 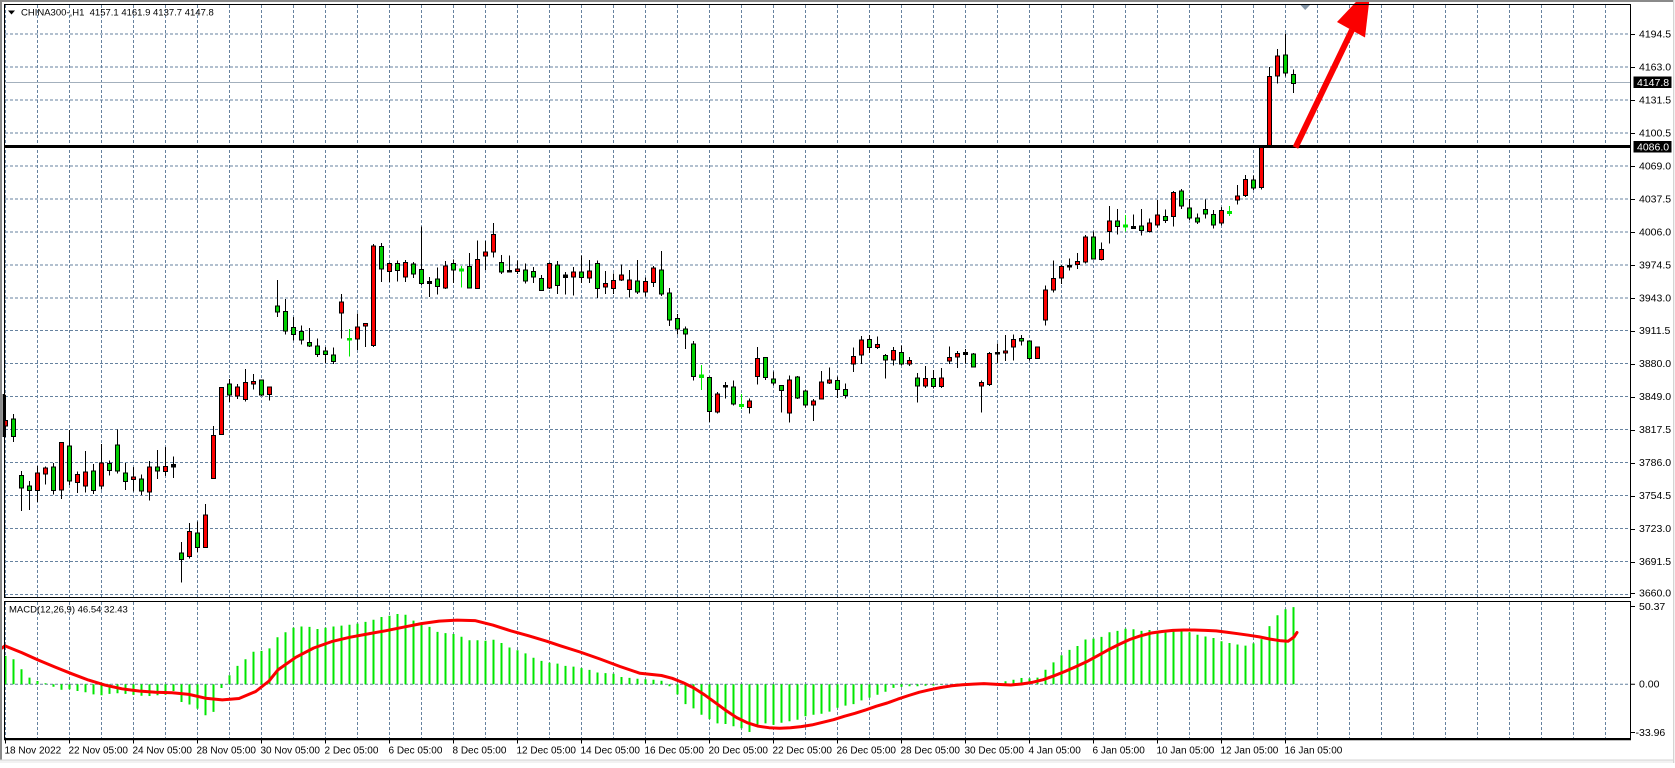 I want to click on svg-text: 22 Dec 05:00, so click(x=803, y=751).